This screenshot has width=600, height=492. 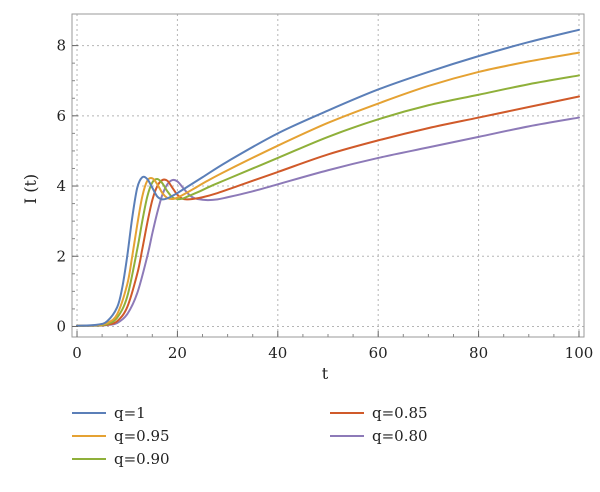 I want to click on x-tick-label: 40, so click(x=277, y=353).